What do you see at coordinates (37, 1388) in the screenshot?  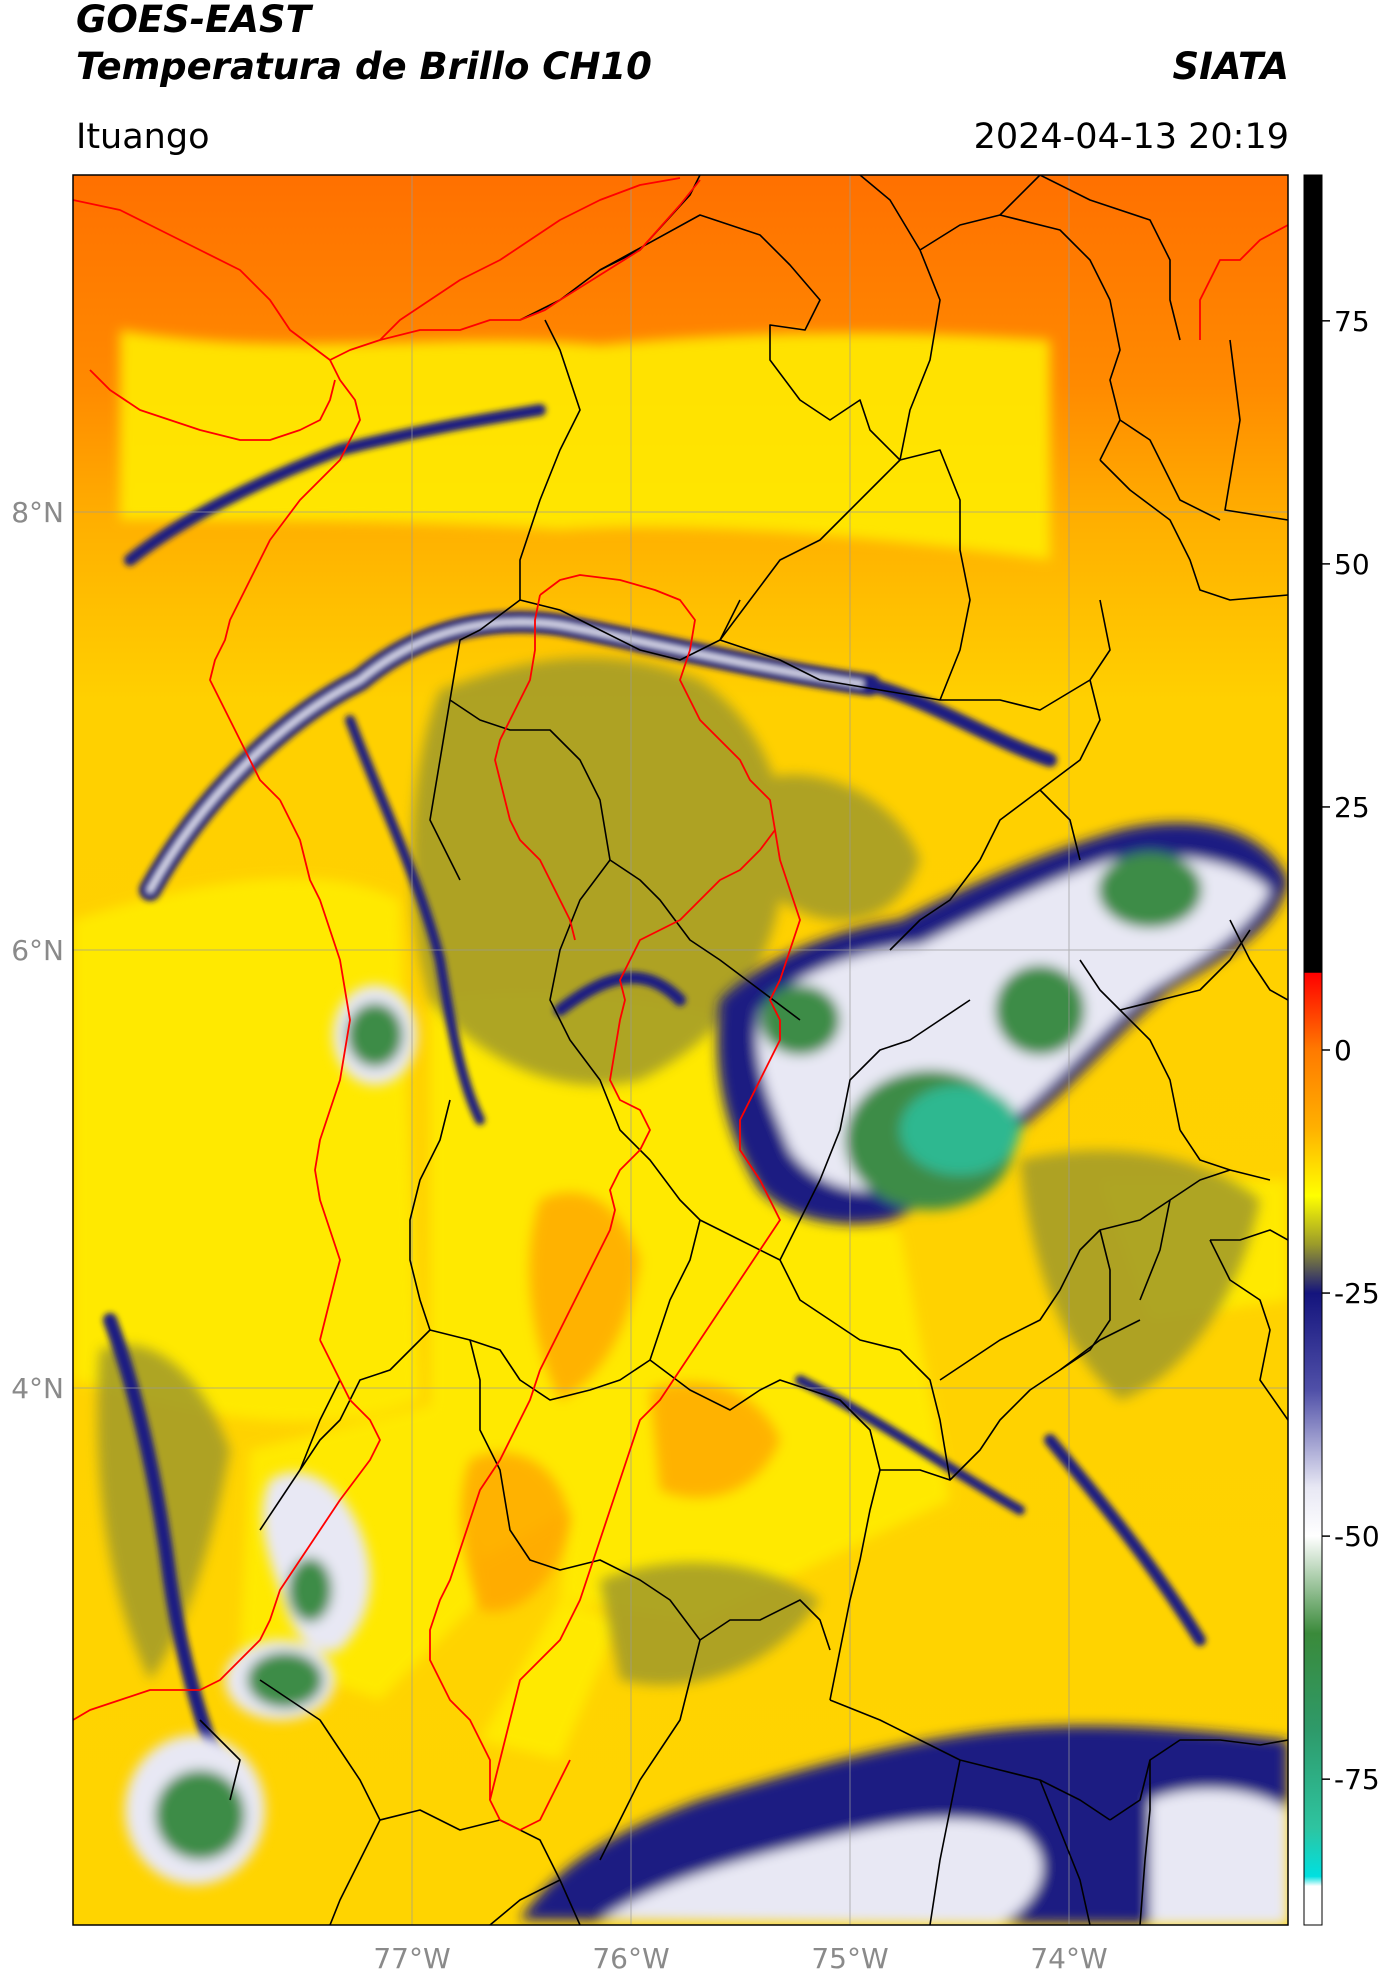 I see `lat-label-4n: 4°N` at bounding box center [37, 1388].